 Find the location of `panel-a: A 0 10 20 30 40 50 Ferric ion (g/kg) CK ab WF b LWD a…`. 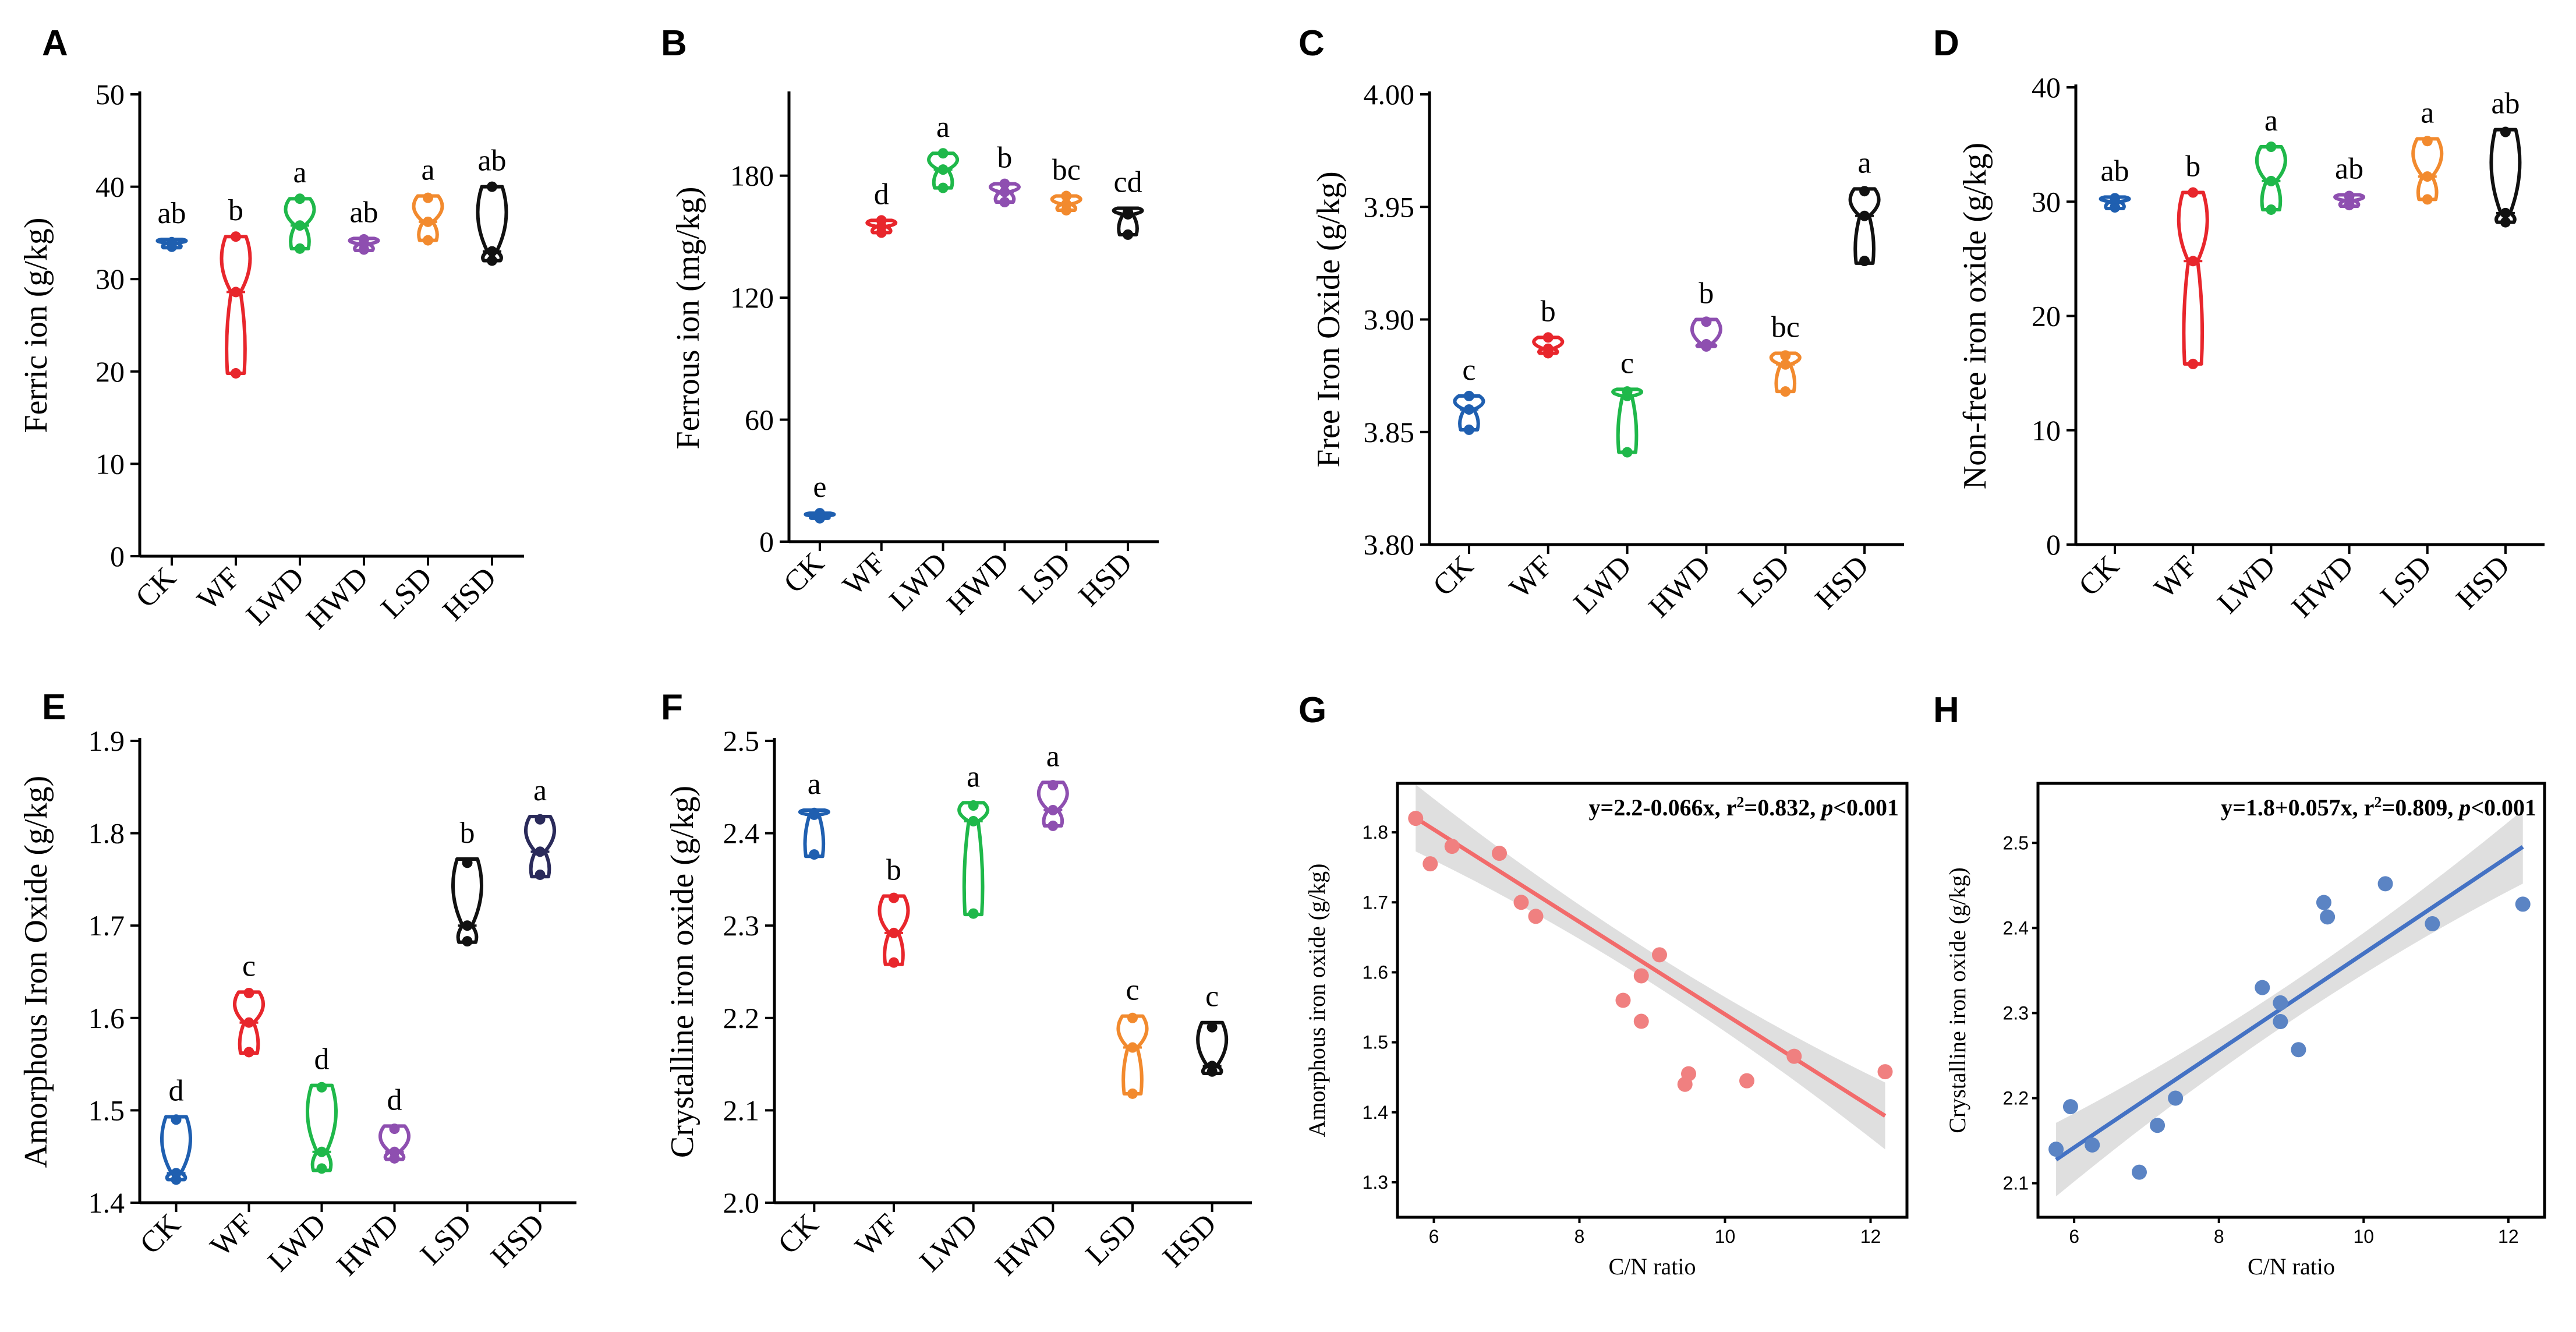

panel-a: A 0 10 20 30 40 50 Ferric ion (g/kg) CK ab WF b LWD a… is located at coordinates (271, 329).